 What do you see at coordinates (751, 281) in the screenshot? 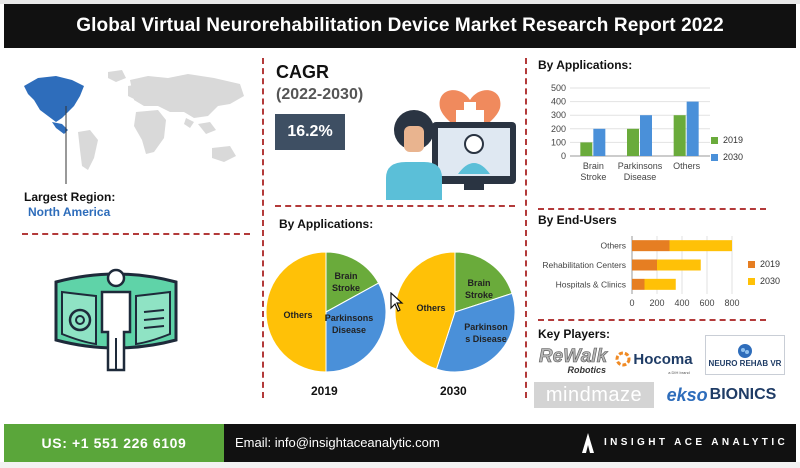
I see `legend-swatch-2030-endusers` at bounding box center [751, 281].